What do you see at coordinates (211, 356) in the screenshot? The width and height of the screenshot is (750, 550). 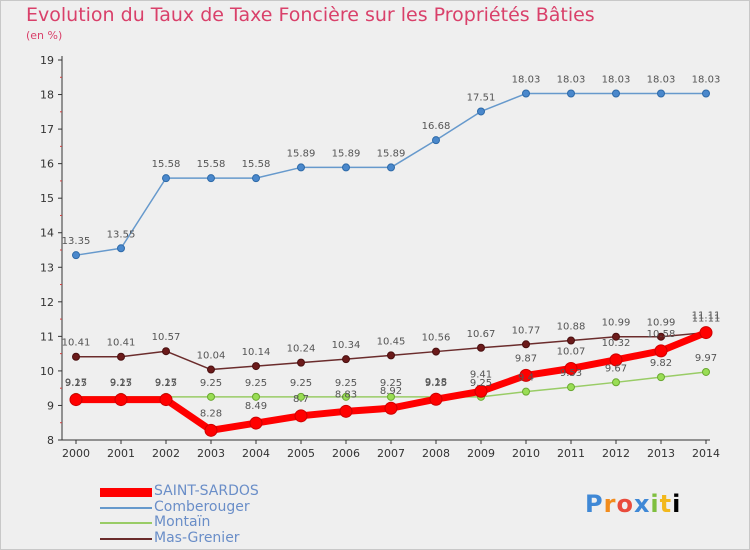 I see `data-label: 10.04` at bounding box center [211, 356].